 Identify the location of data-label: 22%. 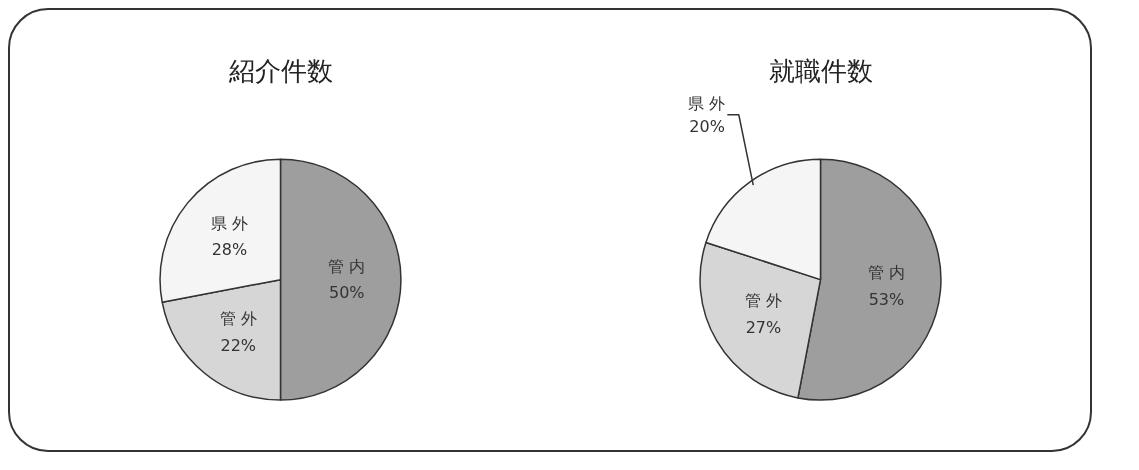
(238, 345).